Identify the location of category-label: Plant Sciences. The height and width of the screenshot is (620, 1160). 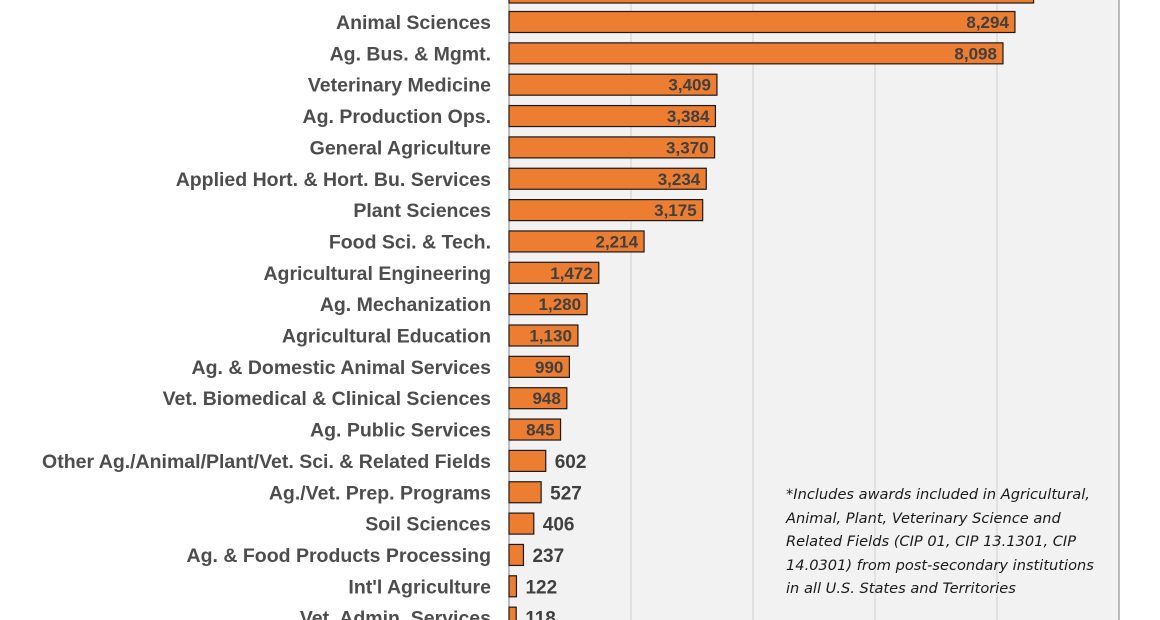
(422, 211).